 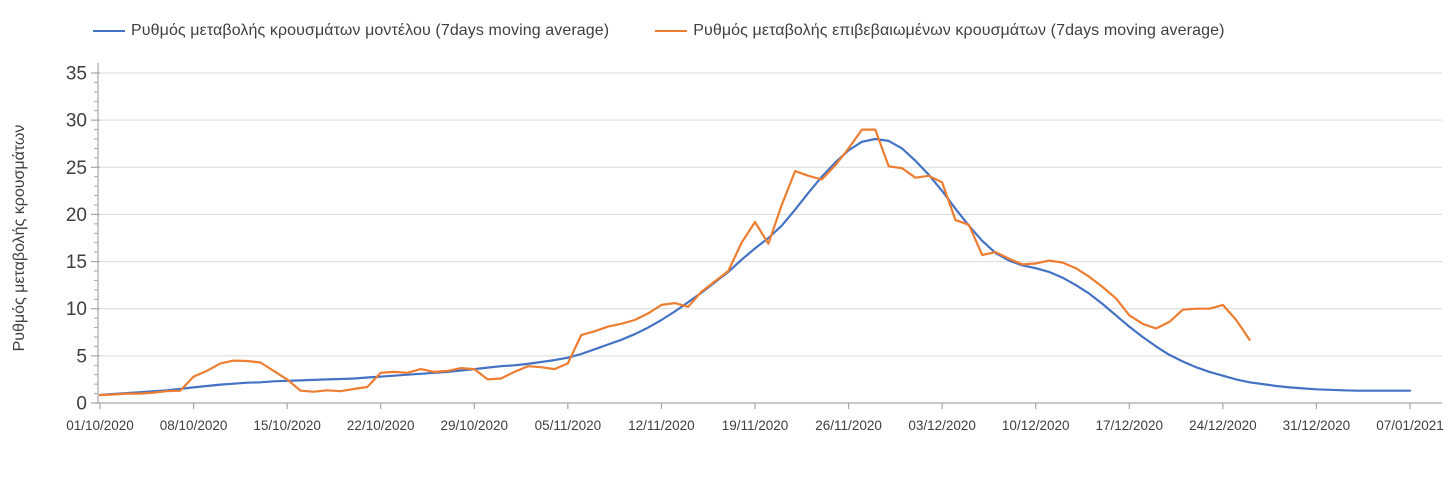 What do you see at coordinates (81, 404) in the screenshot?
I see `y-tick-label: 0` at bounding box center [81, 404].